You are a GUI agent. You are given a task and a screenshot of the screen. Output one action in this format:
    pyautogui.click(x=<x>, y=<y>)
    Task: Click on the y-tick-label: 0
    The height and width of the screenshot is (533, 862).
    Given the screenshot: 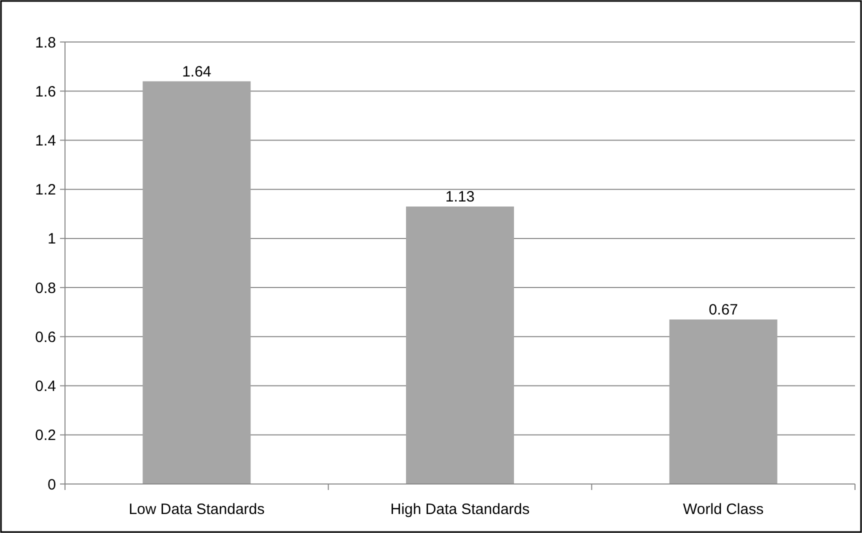 What is the action you would take?
    pyautogui.click(x=52, y=485)
    